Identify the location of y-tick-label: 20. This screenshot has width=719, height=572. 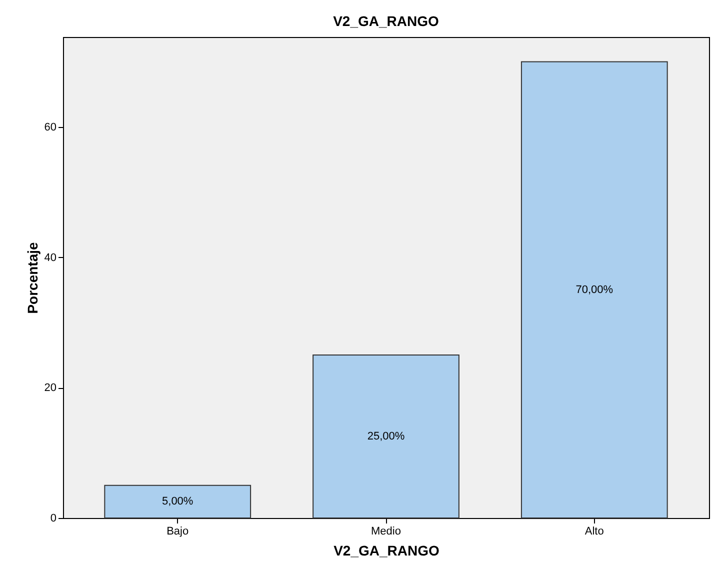
(50, 388).